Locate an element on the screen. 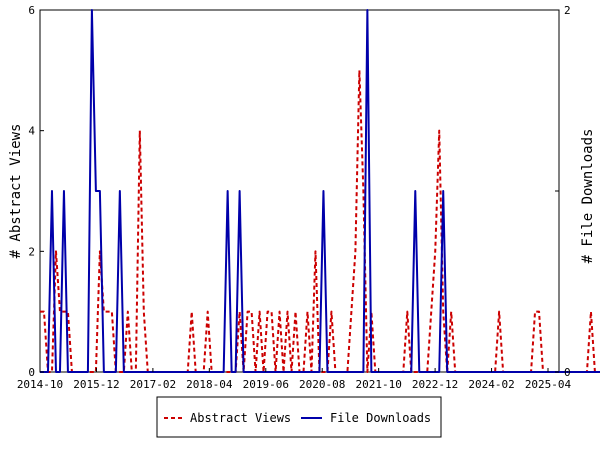 This screenshot has width=600, height=450. x-tick-label: 2024-02 is located at coordinates (491, 384).